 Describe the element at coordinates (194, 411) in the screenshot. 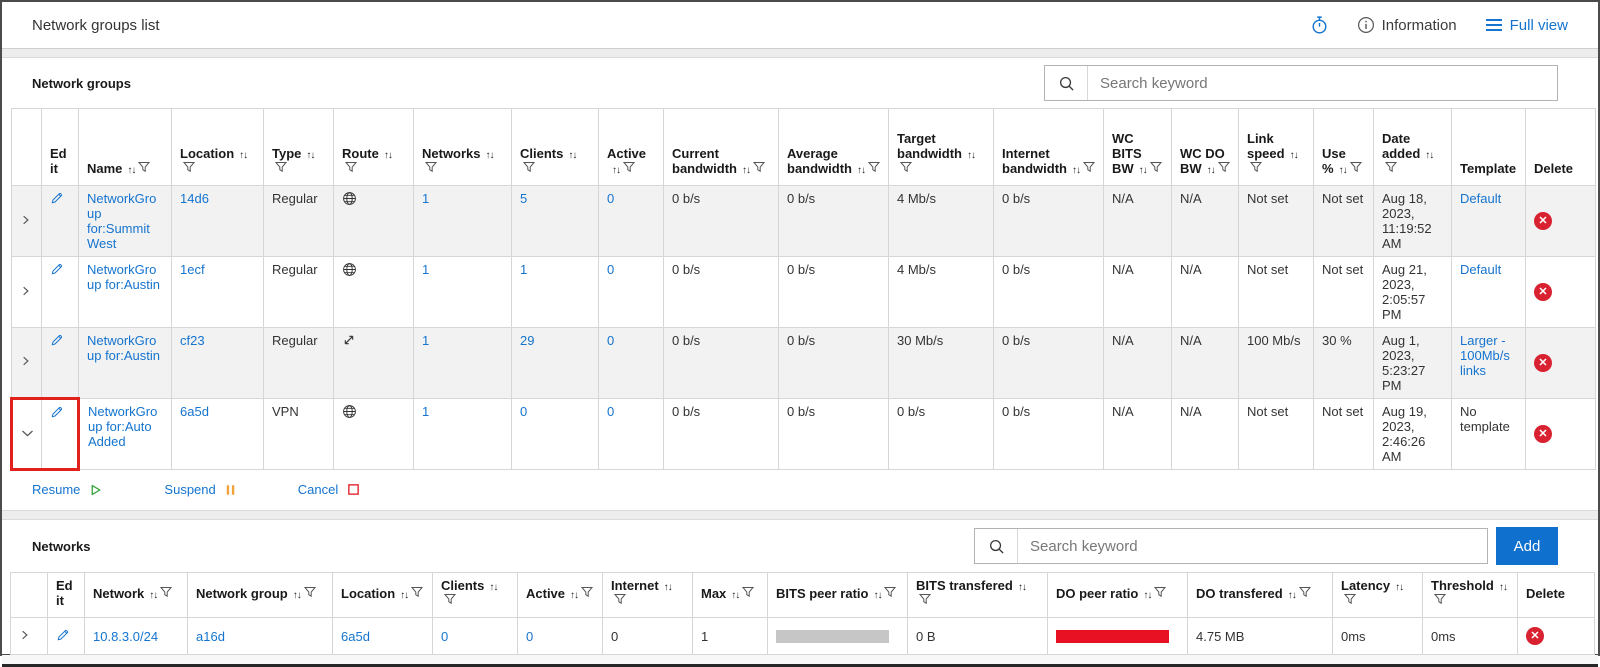

I see `cell-link: 6a5d` at that location.